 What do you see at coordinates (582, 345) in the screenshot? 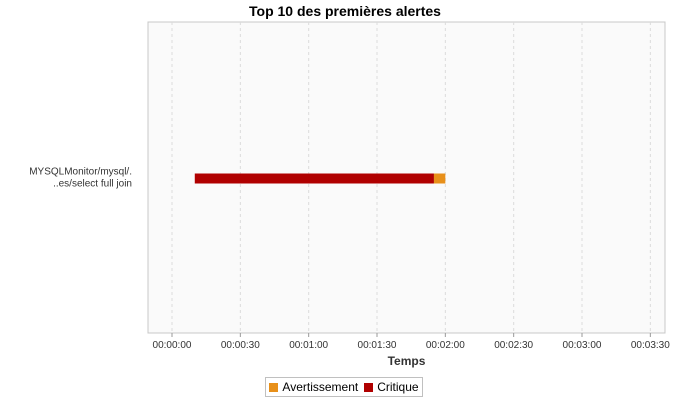
I see `x-tick-label: 00:03:00` at bounding box center [582, 345].